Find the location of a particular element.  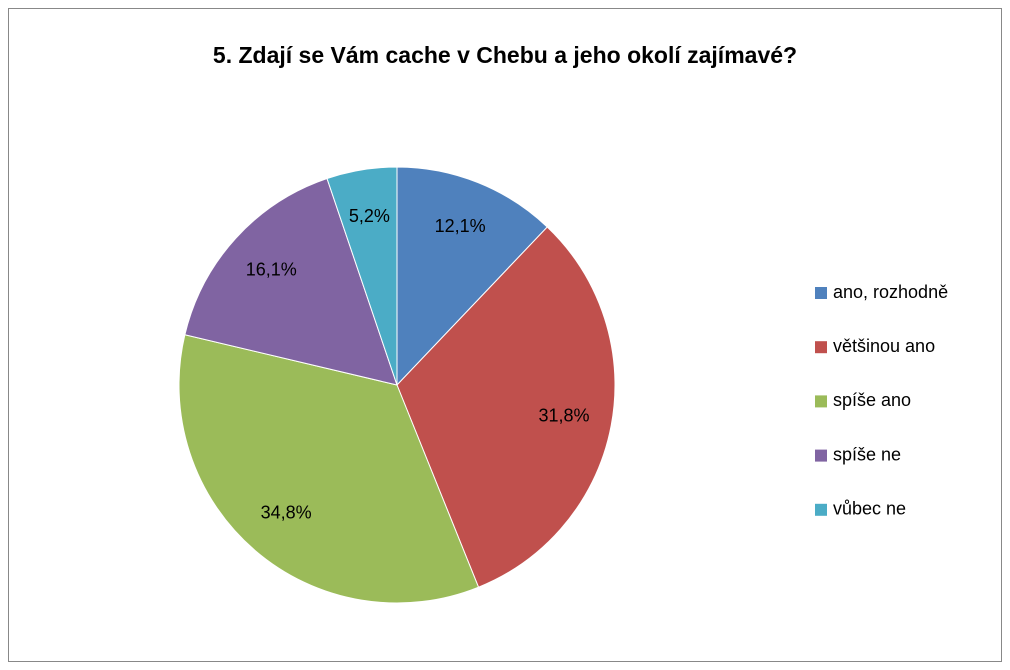

data-label: 5,2% is located at coordinates (369, 216).